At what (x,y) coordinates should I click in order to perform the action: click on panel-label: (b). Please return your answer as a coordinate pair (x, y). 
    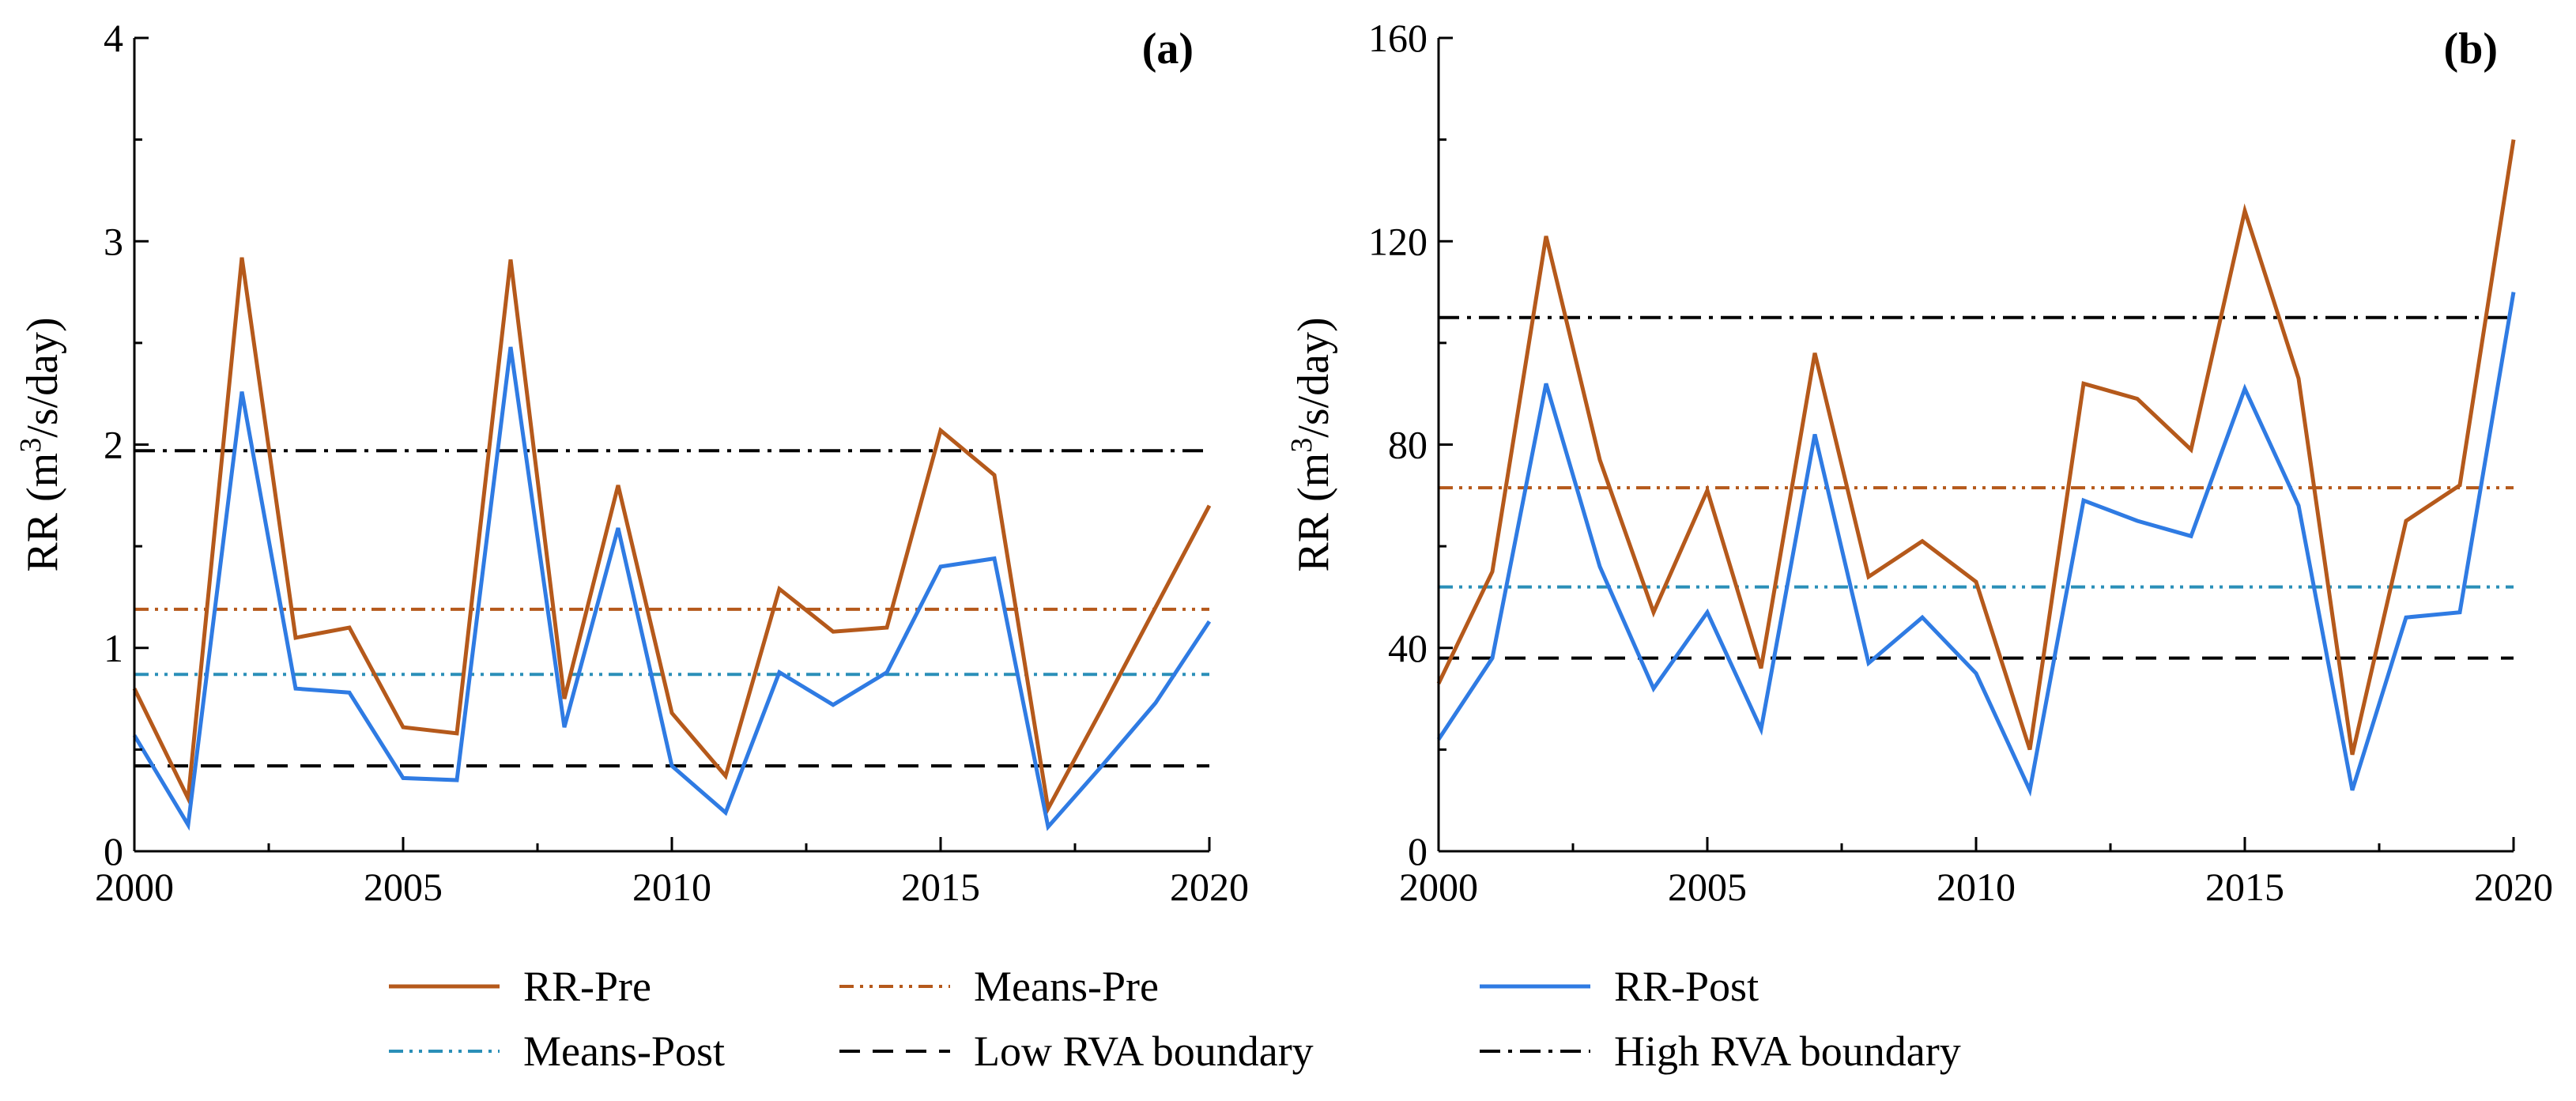
    Looking at the image, I should click on (2471, 49).